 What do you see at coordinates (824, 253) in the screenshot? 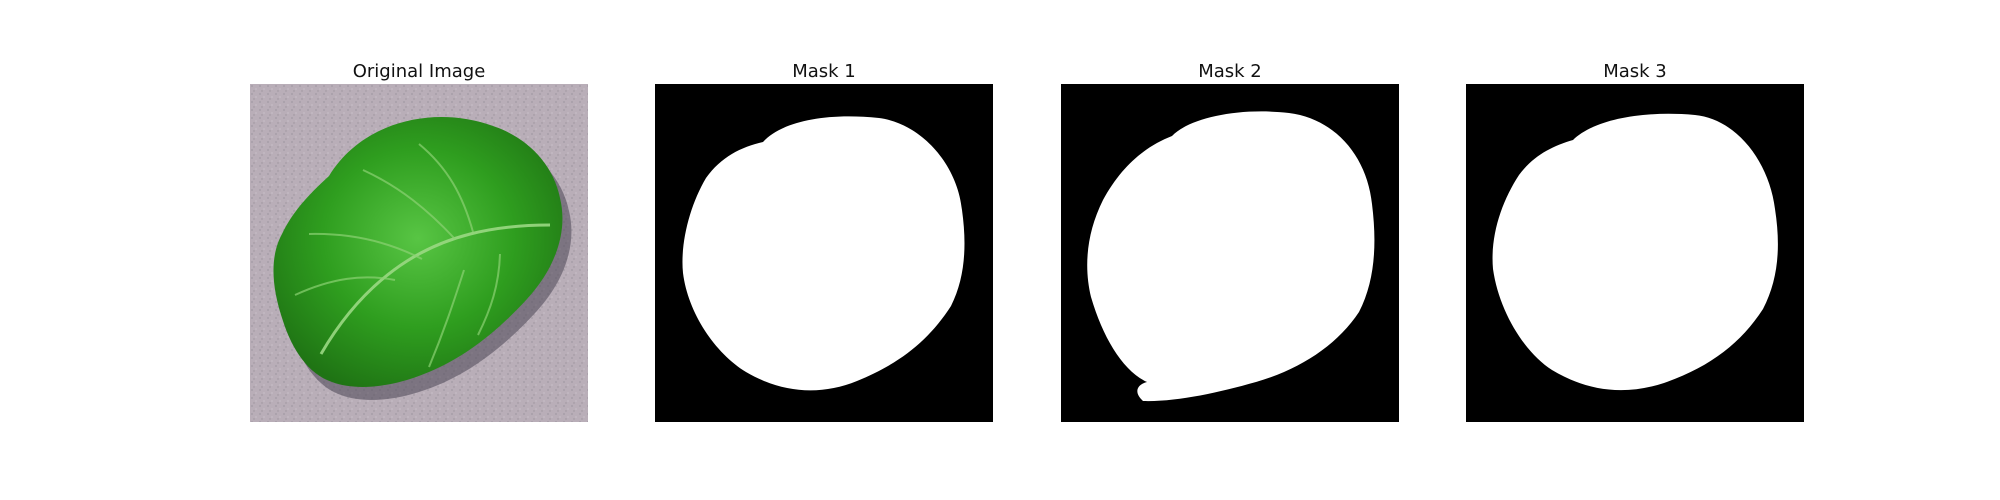
I see `mask-1-image` at bounding box center [824, 253].